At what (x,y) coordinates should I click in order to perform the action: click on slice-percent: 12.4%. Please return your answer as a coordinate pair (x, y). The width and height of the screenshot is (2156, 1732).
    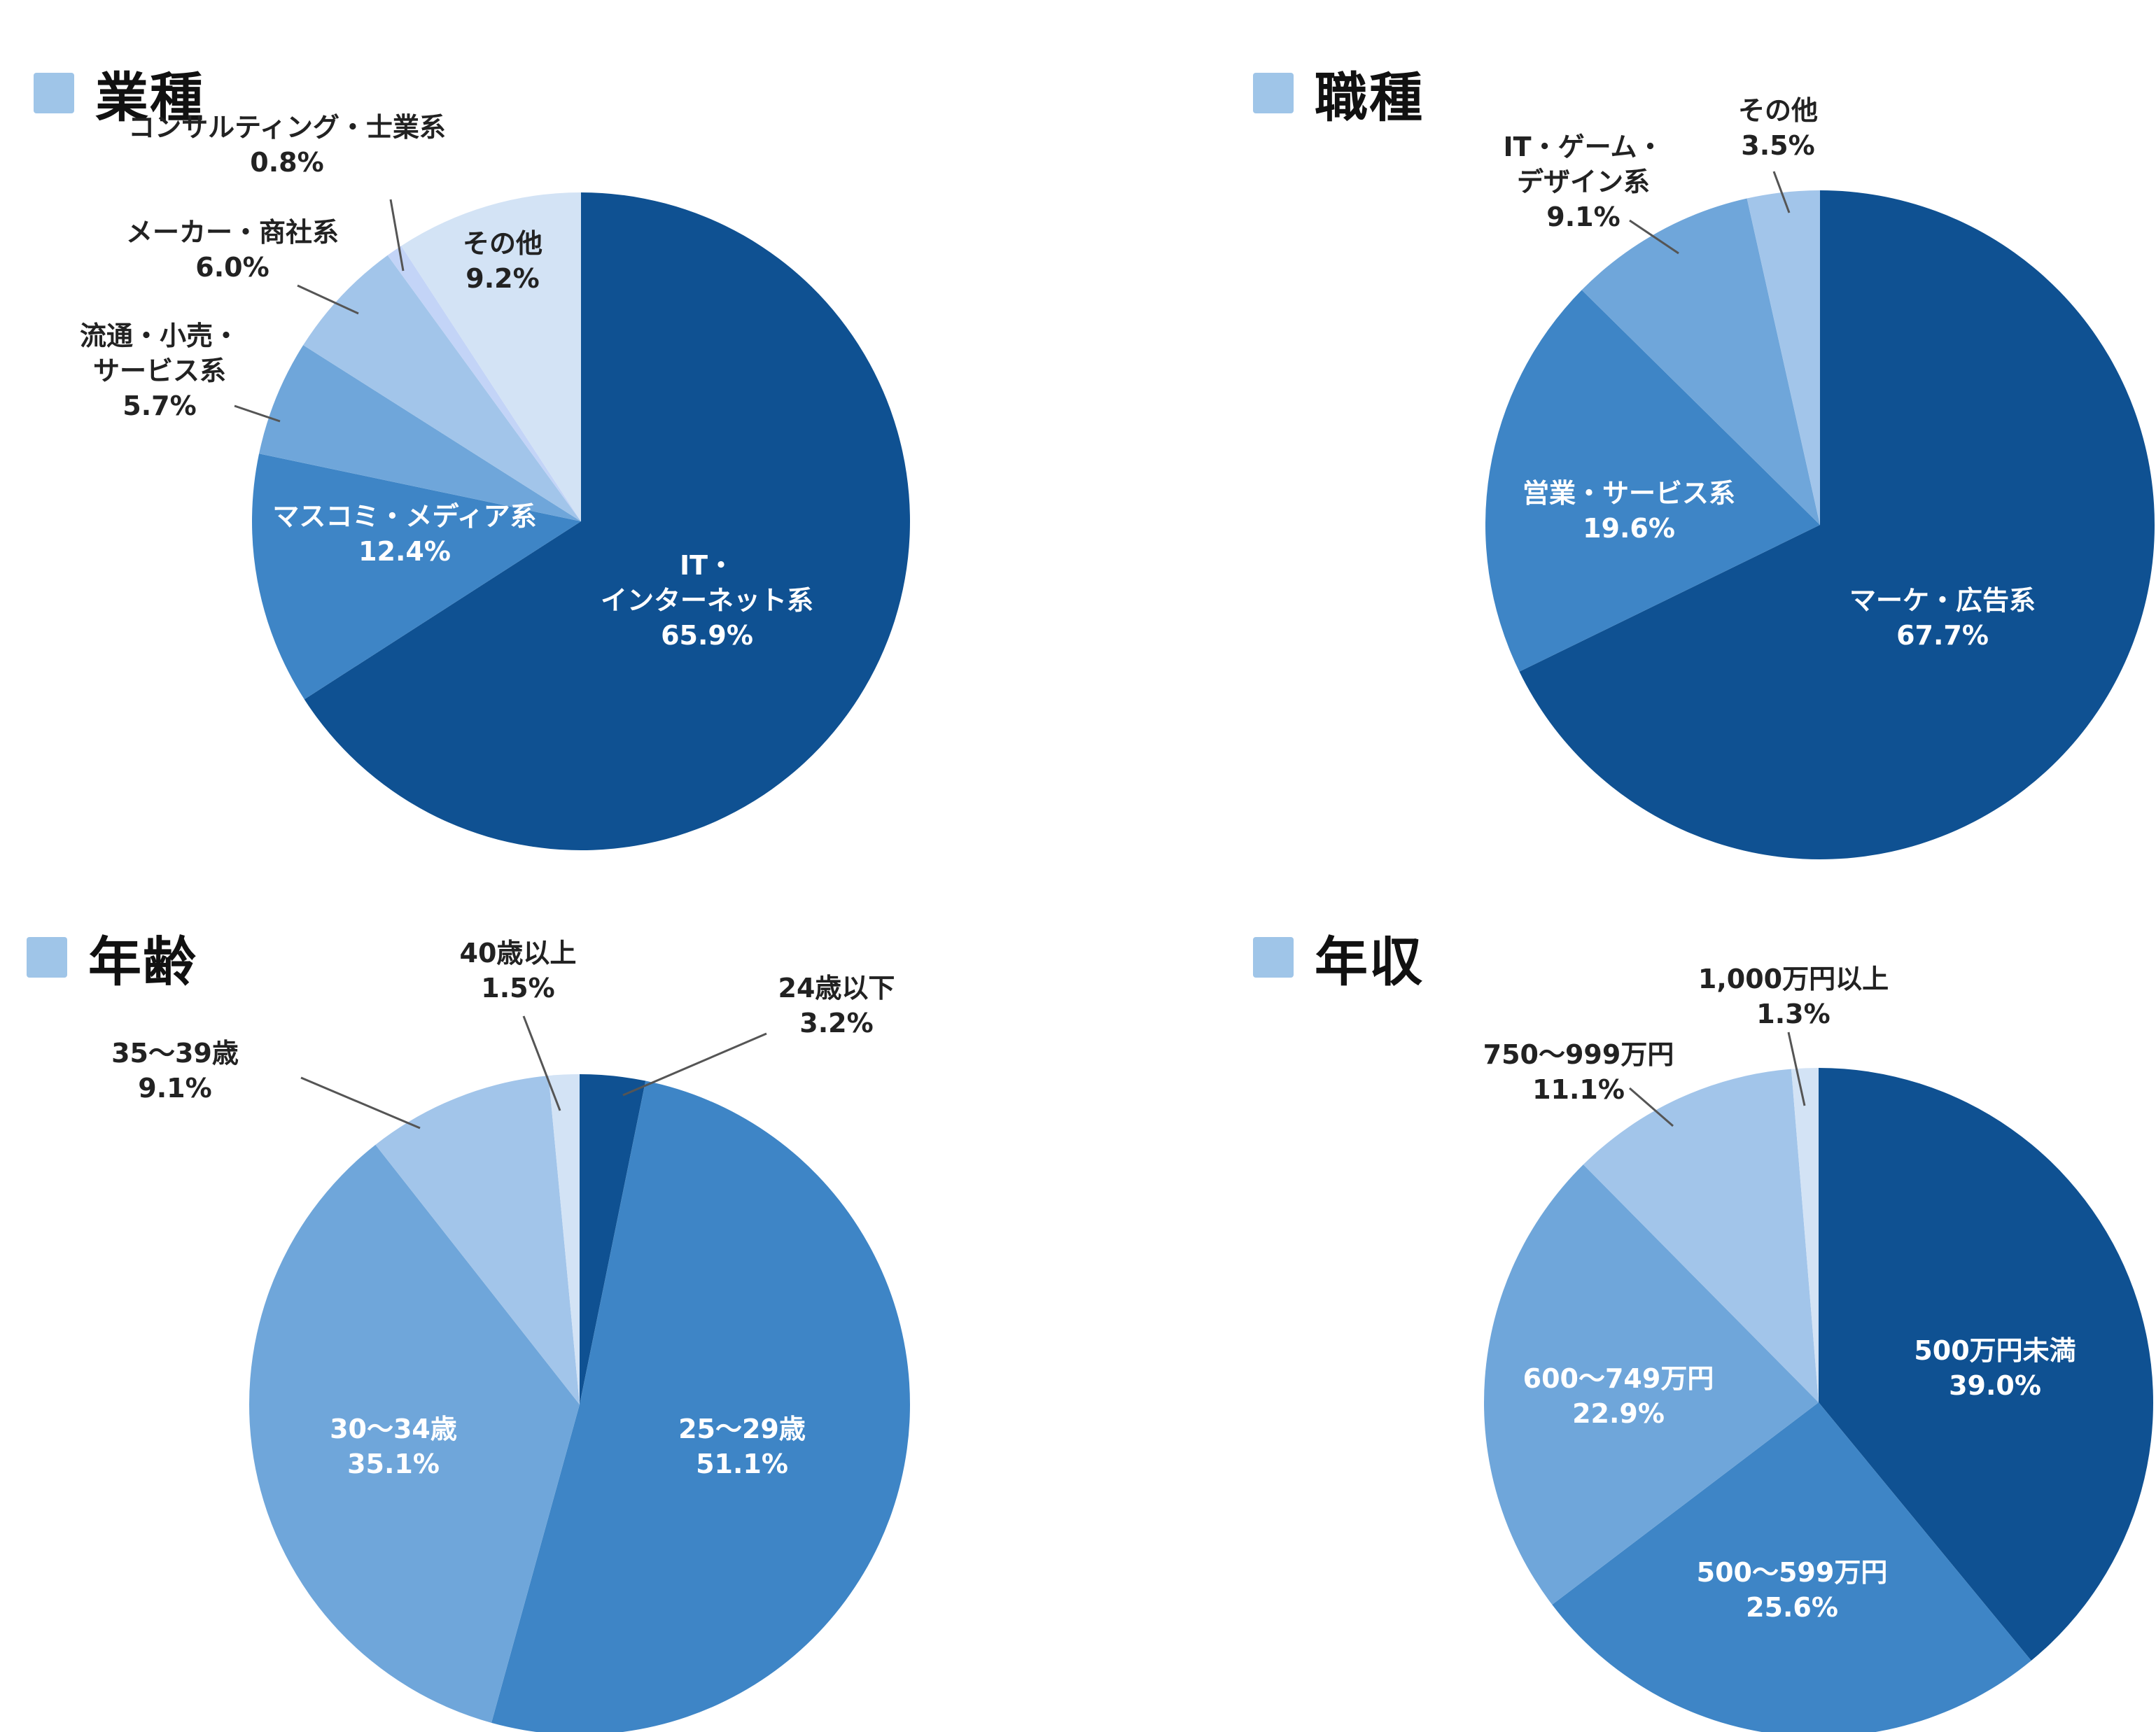
    Looking at the image, I should click on (404, 551).